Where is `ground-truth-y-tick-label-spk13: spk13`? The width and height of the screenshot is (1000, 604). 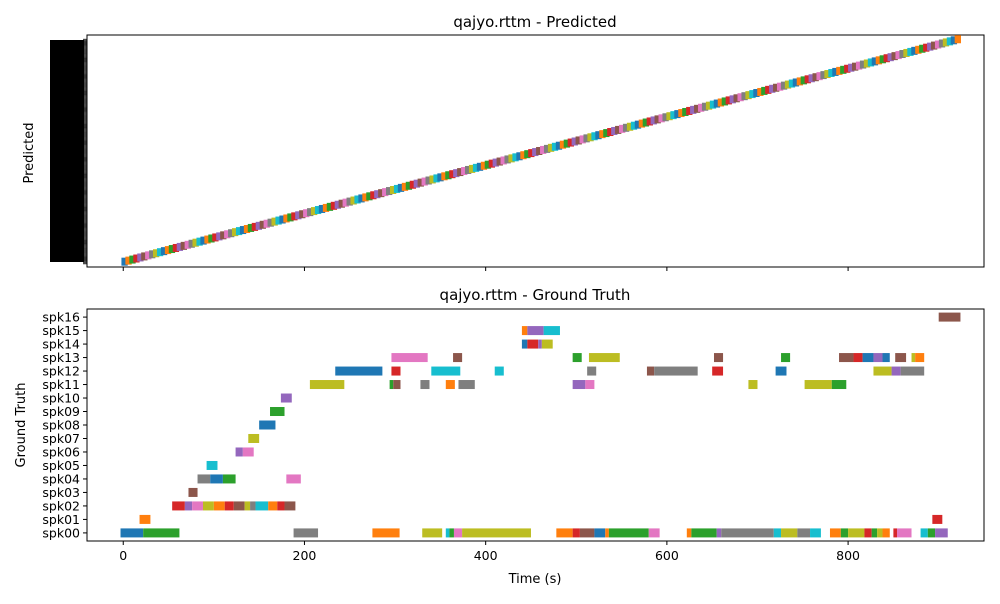 ground-truth-y-tick-label-spk13: spk13 is located at coordinates (61, 357).